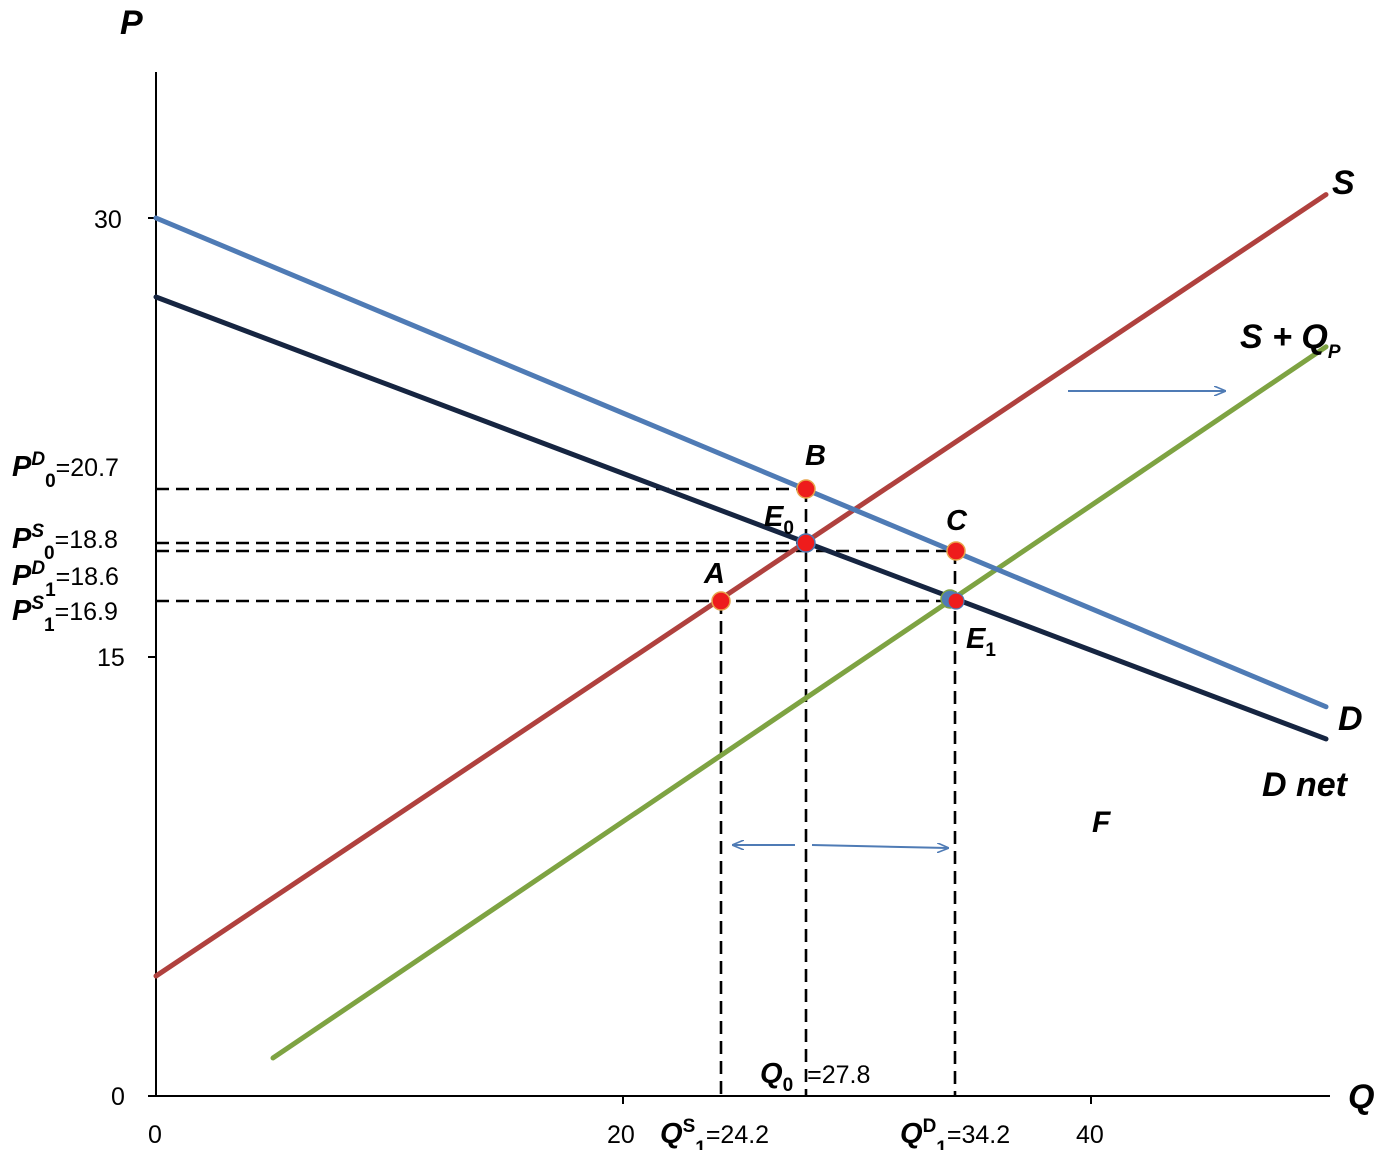 The height and width of the screenshot is (1150, 1390). What do you see at coordinates (981, 642) in the screenshot?
I see `label-e1: E1` at bounding box center [981, 642].